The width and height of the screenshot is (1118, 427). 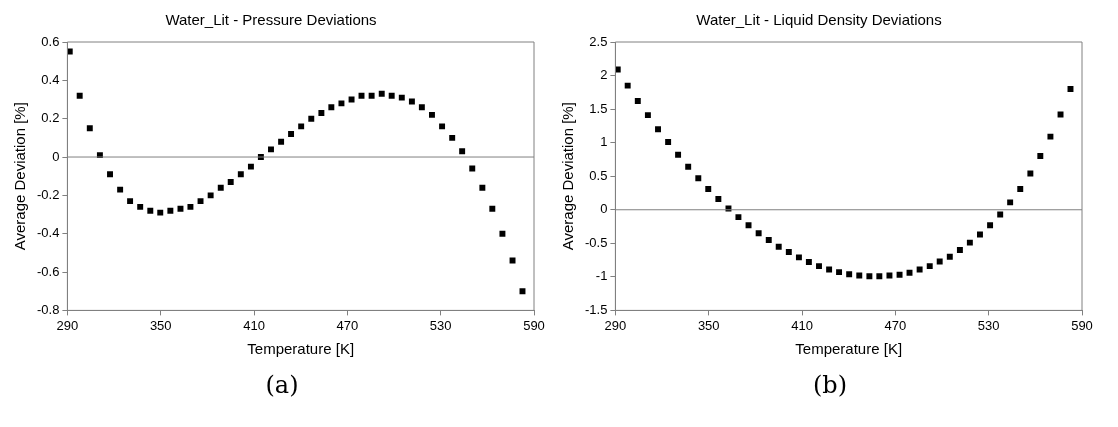 I want to click on chart-title: Water_Lit - Liquid Density Deviations, so click(x=819, y=20).